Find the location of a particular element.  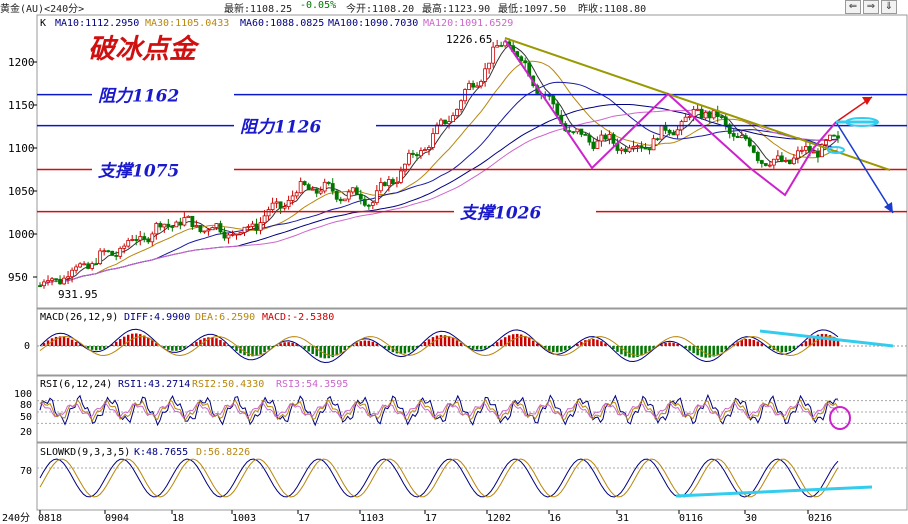

chart-title: 破冰点金 is located at coordinates (144, 49).